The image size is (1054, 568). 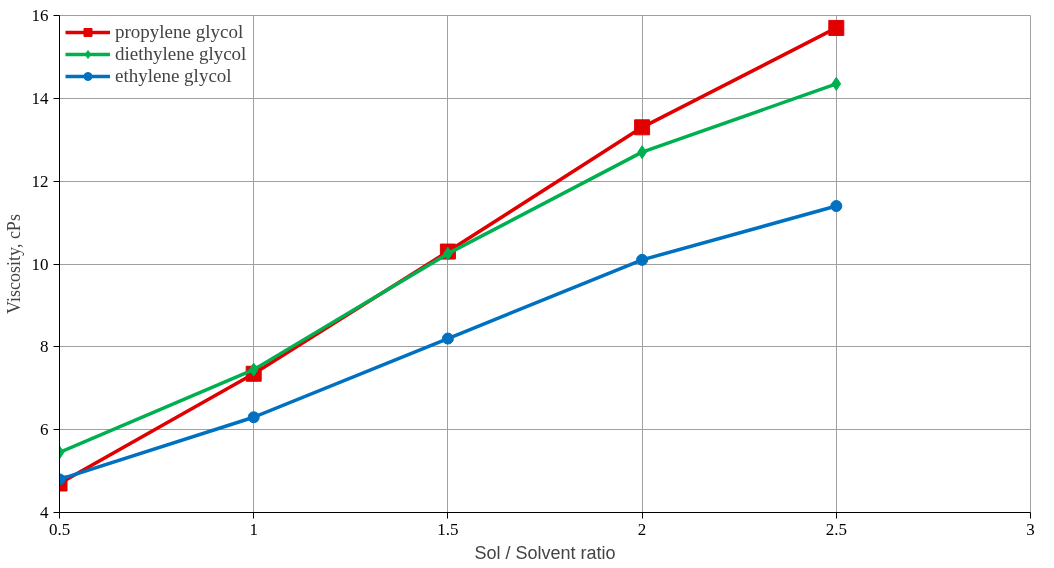 I want to click on x-tick-label: 3, so click(x=1030, y=529).